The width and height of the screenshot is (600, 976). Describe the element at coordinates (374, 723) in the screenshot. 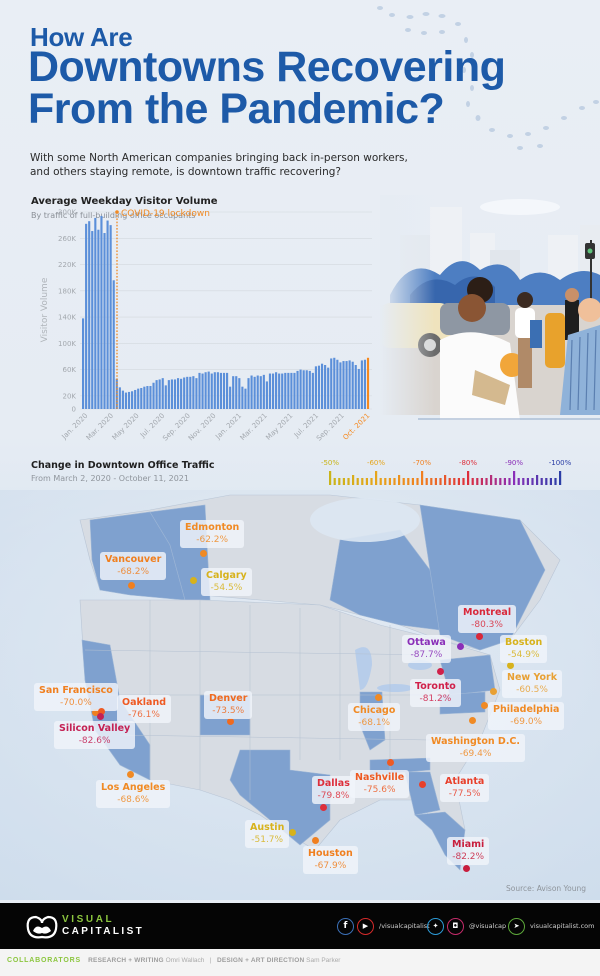

I see `city-value: -68.1%` at that location.